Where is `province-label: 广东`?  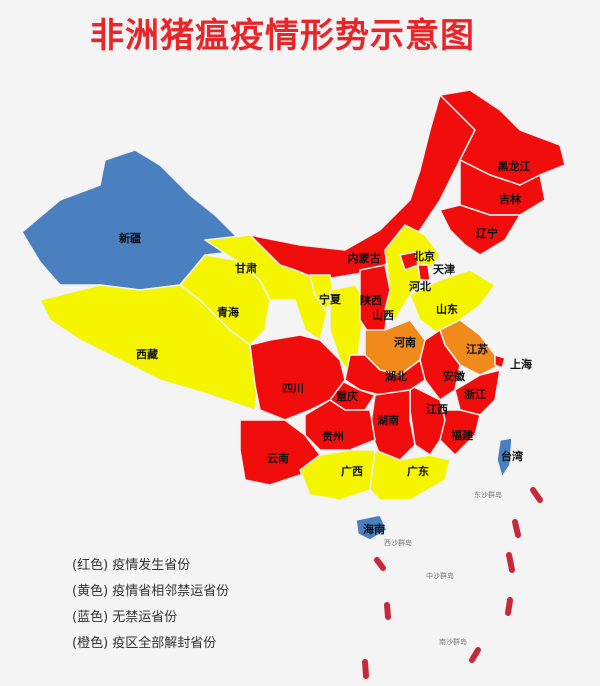
province-label: 广东 is located at coordinates (418, 471).